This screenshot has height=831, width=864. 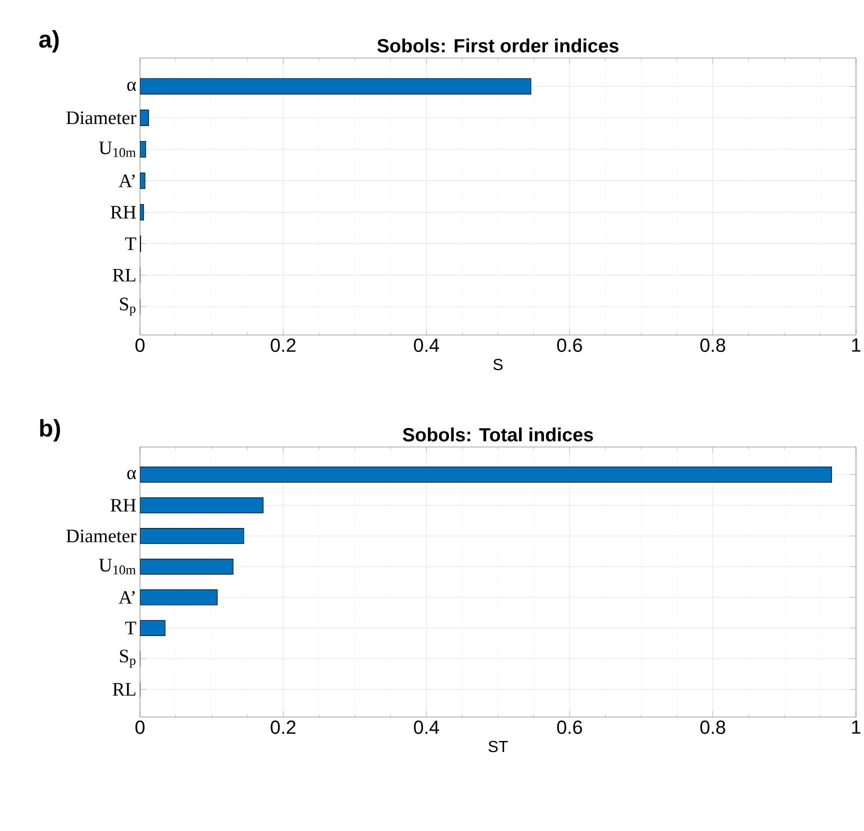 What do you see at coordinates (498, 364) in the screenshot?
I see `x-axis-title: S` at bounding box center [498, 364].